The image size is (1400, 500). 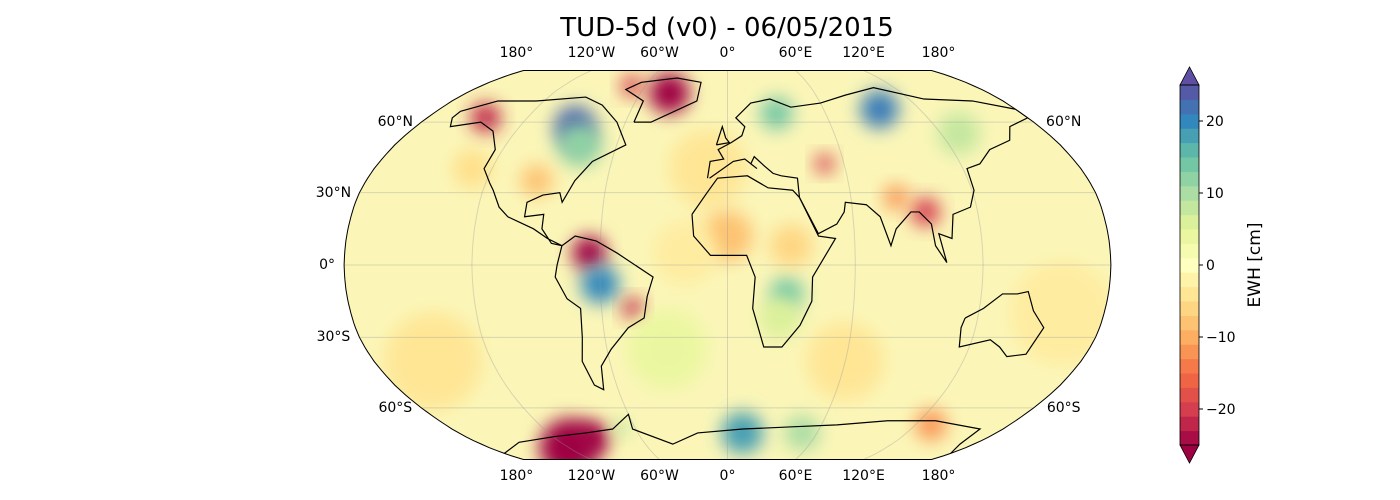 I want to click on lon-label-top: 60°E, so click(x=795, y=53).